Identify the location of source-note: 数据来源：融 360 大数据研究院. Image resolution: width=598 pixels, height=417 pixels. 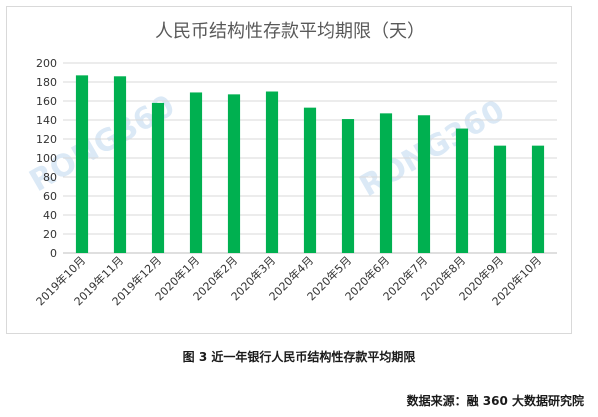
(495, 401).